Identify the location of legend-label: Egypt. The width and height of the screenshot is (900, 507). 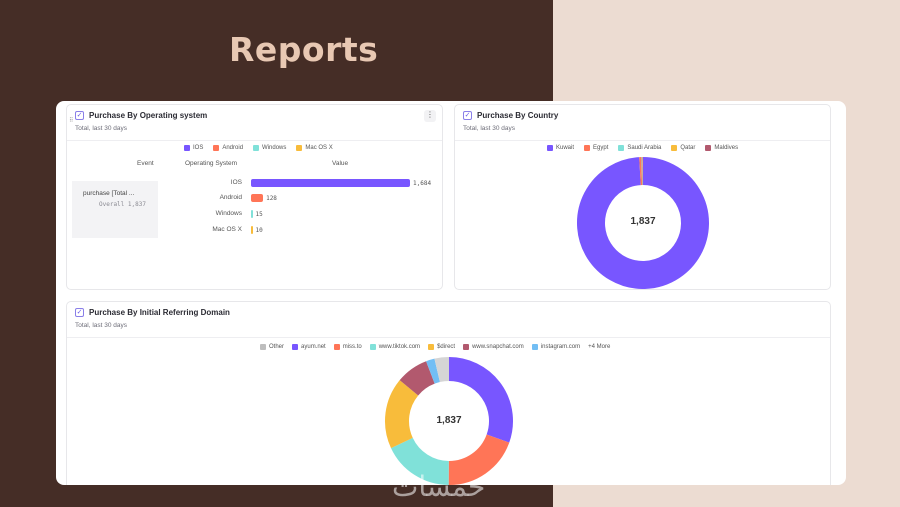
(601, 148).